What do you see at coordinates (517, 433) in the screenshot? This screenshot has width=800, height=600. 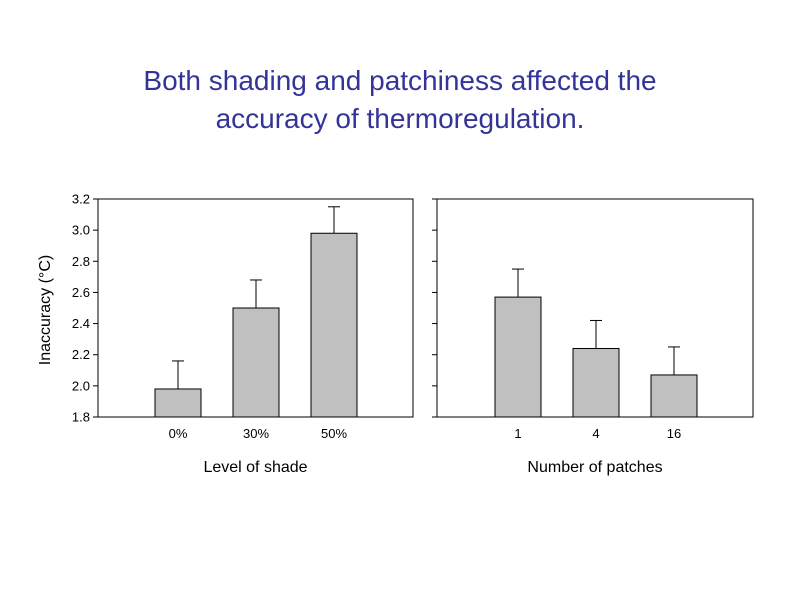 I see `x-tick-label: 1` at bounding box center [517, 433].